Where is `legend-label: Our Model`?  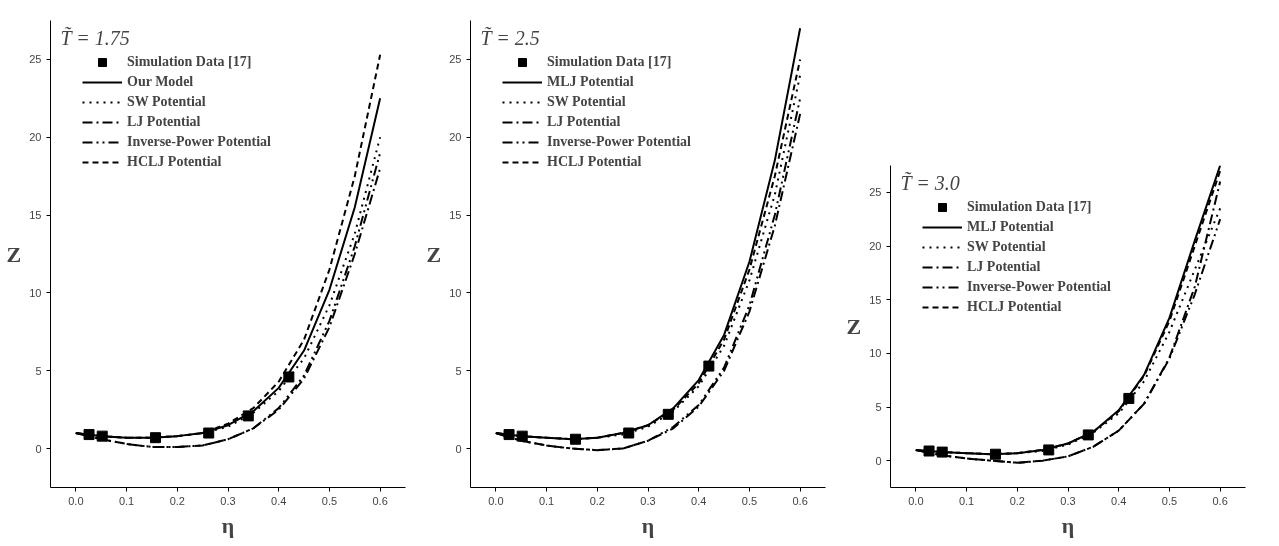 legend-label: Our Model is located at coordinates (160, 82).